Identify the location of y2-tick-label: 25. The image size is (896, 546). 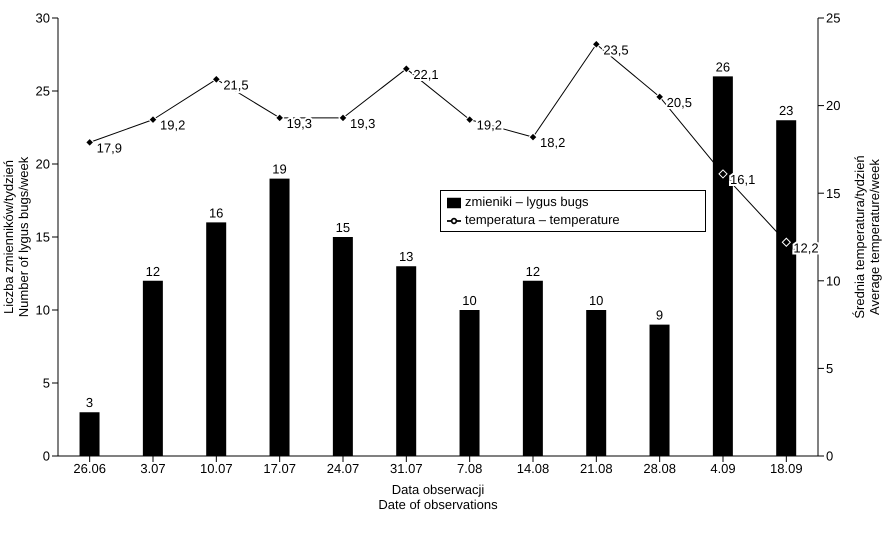
(833, 18).